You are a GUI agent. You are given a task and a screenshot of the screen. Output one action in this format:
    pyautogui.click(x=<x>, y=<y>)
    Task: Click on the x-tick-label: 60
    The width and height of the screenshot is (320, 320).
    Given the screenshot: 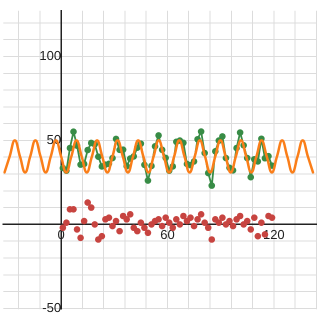 What is the action you would take?
    pyautogui.click(x=167, y=234)
    